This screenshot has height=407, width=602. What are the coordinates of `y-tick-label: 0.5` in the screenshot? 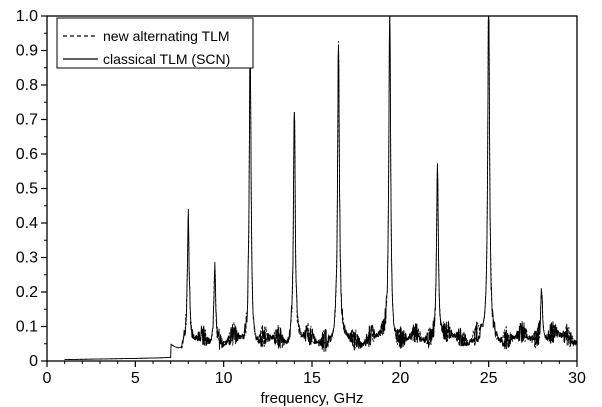 It's located at (27, 189).